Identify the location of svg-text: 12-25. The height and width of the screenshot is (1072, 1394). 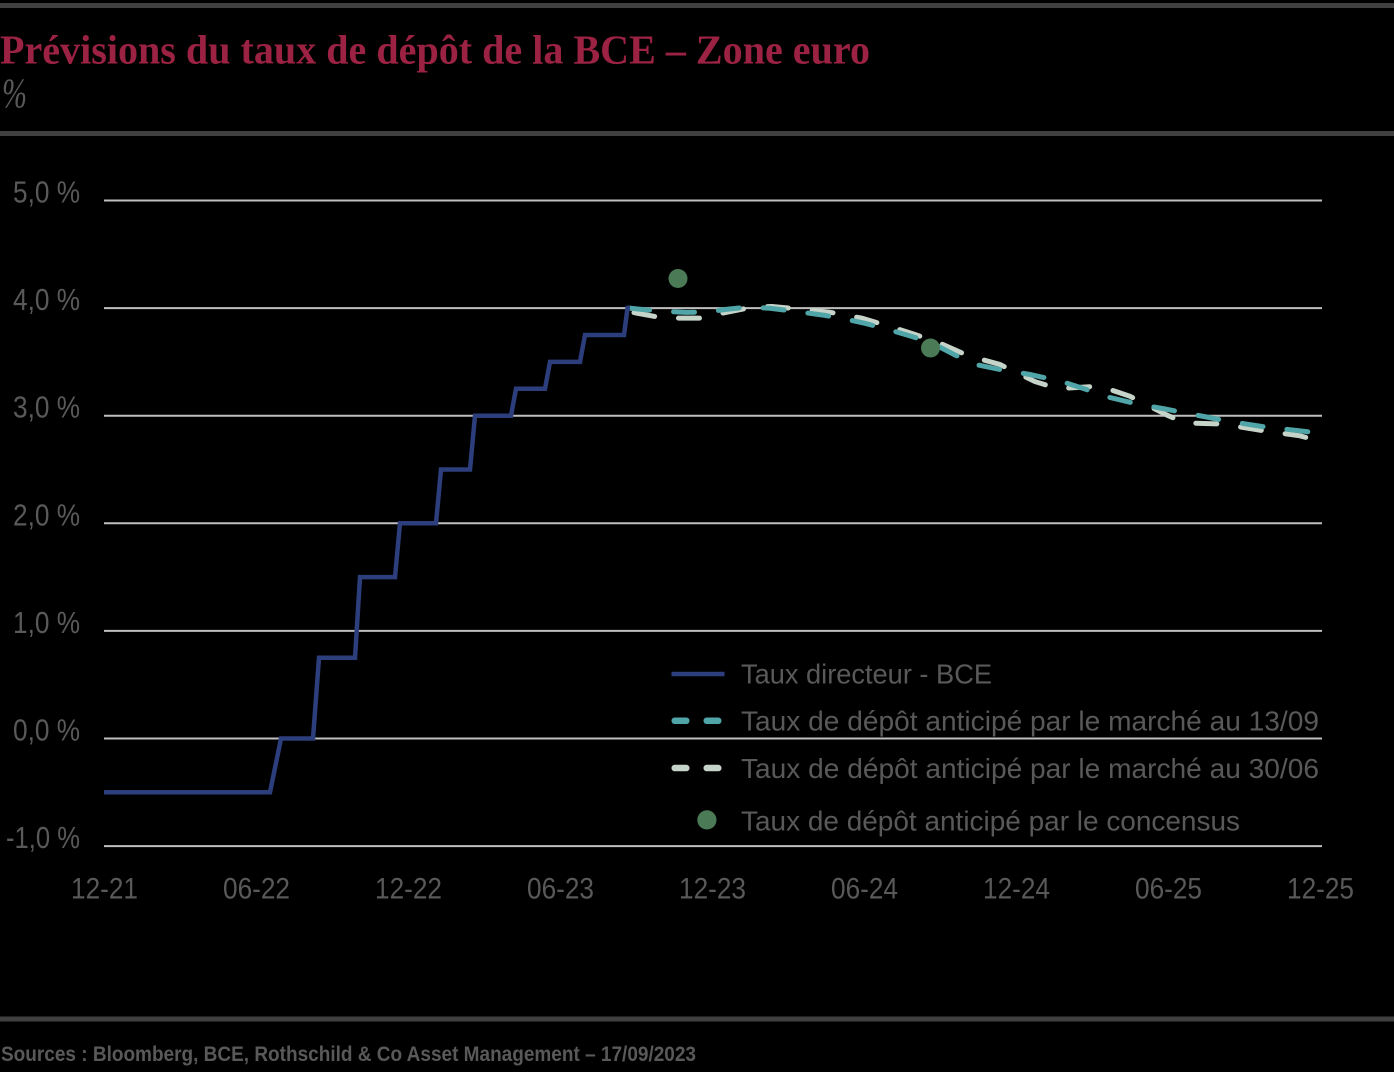
(1320, 889).